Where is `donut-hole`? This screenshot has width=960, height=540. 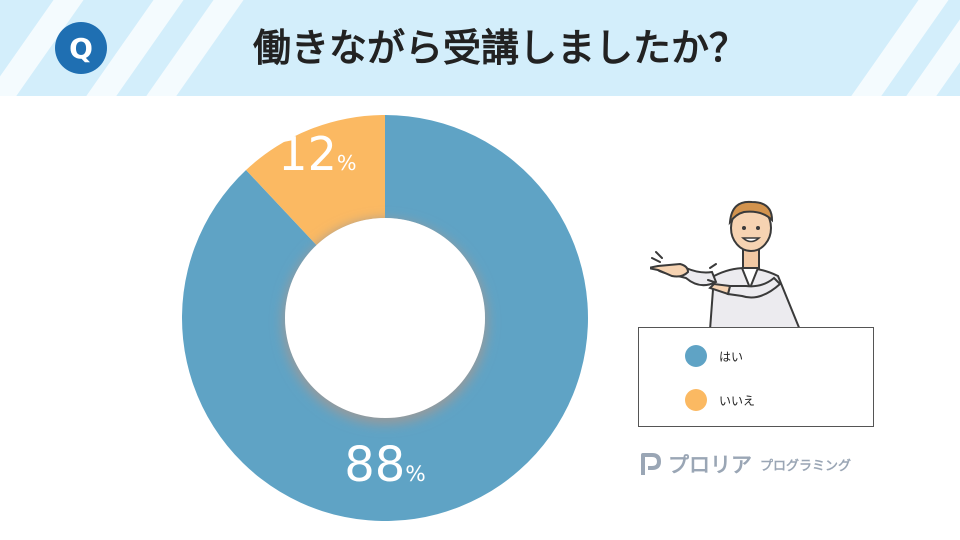 donut-hole is located at coordinates (385, 318).